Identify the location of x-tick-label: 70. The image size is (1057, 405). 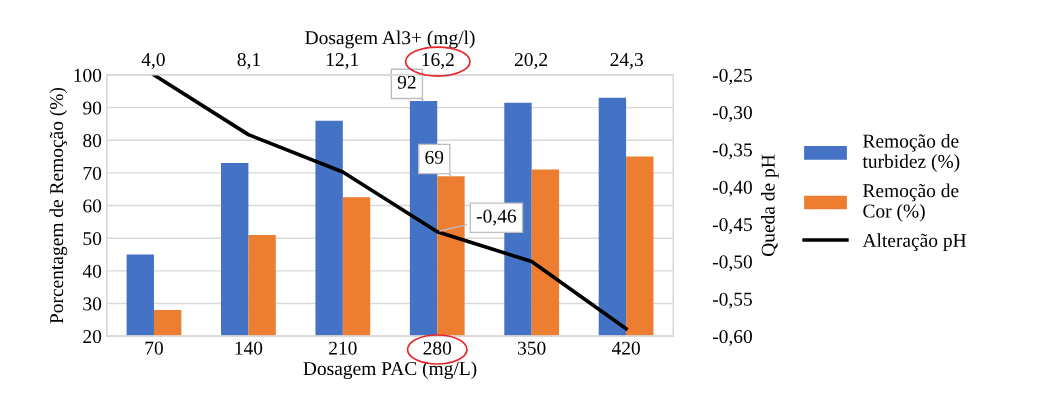
(154, 348).